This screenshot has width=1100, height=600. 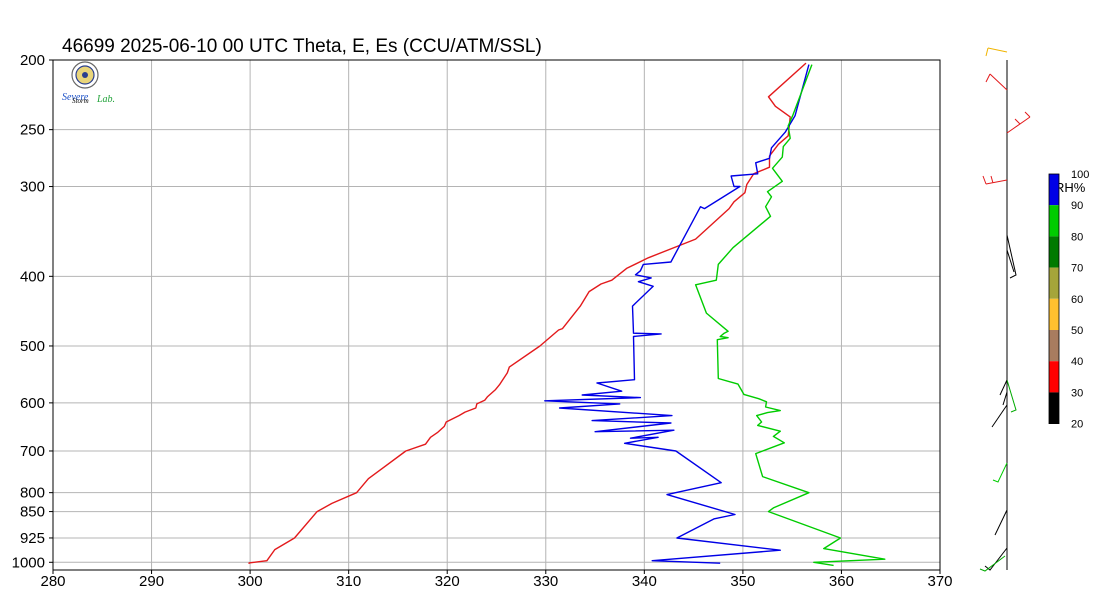 What do you see at coordinates (32, 512) in the screenshot?
I see `y-tick-label: 850` at bounding box center [32, 512].